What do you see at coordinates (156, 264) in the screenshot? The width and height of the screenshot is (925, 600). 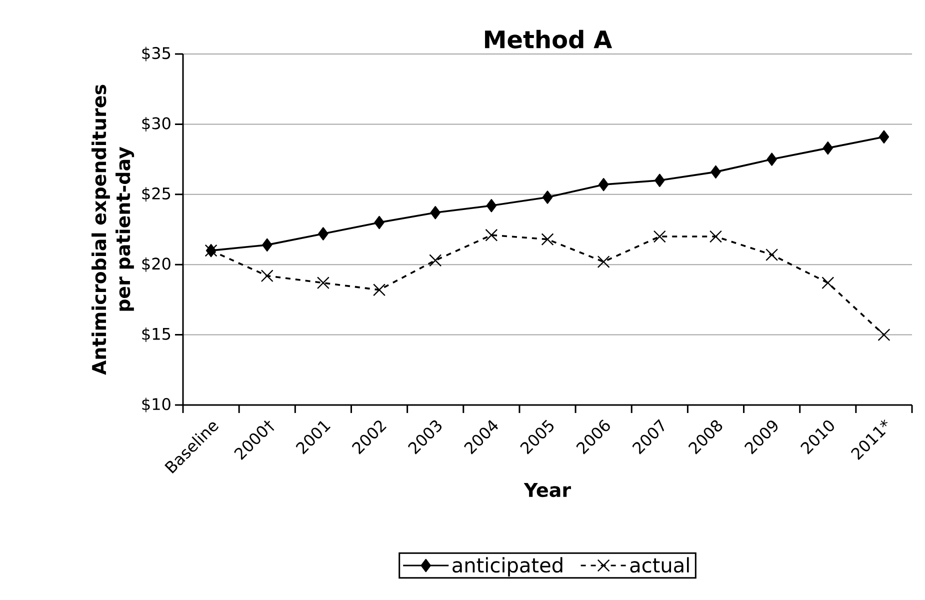 I see `y-tick-label: $20` at bounding box center [156, 264].